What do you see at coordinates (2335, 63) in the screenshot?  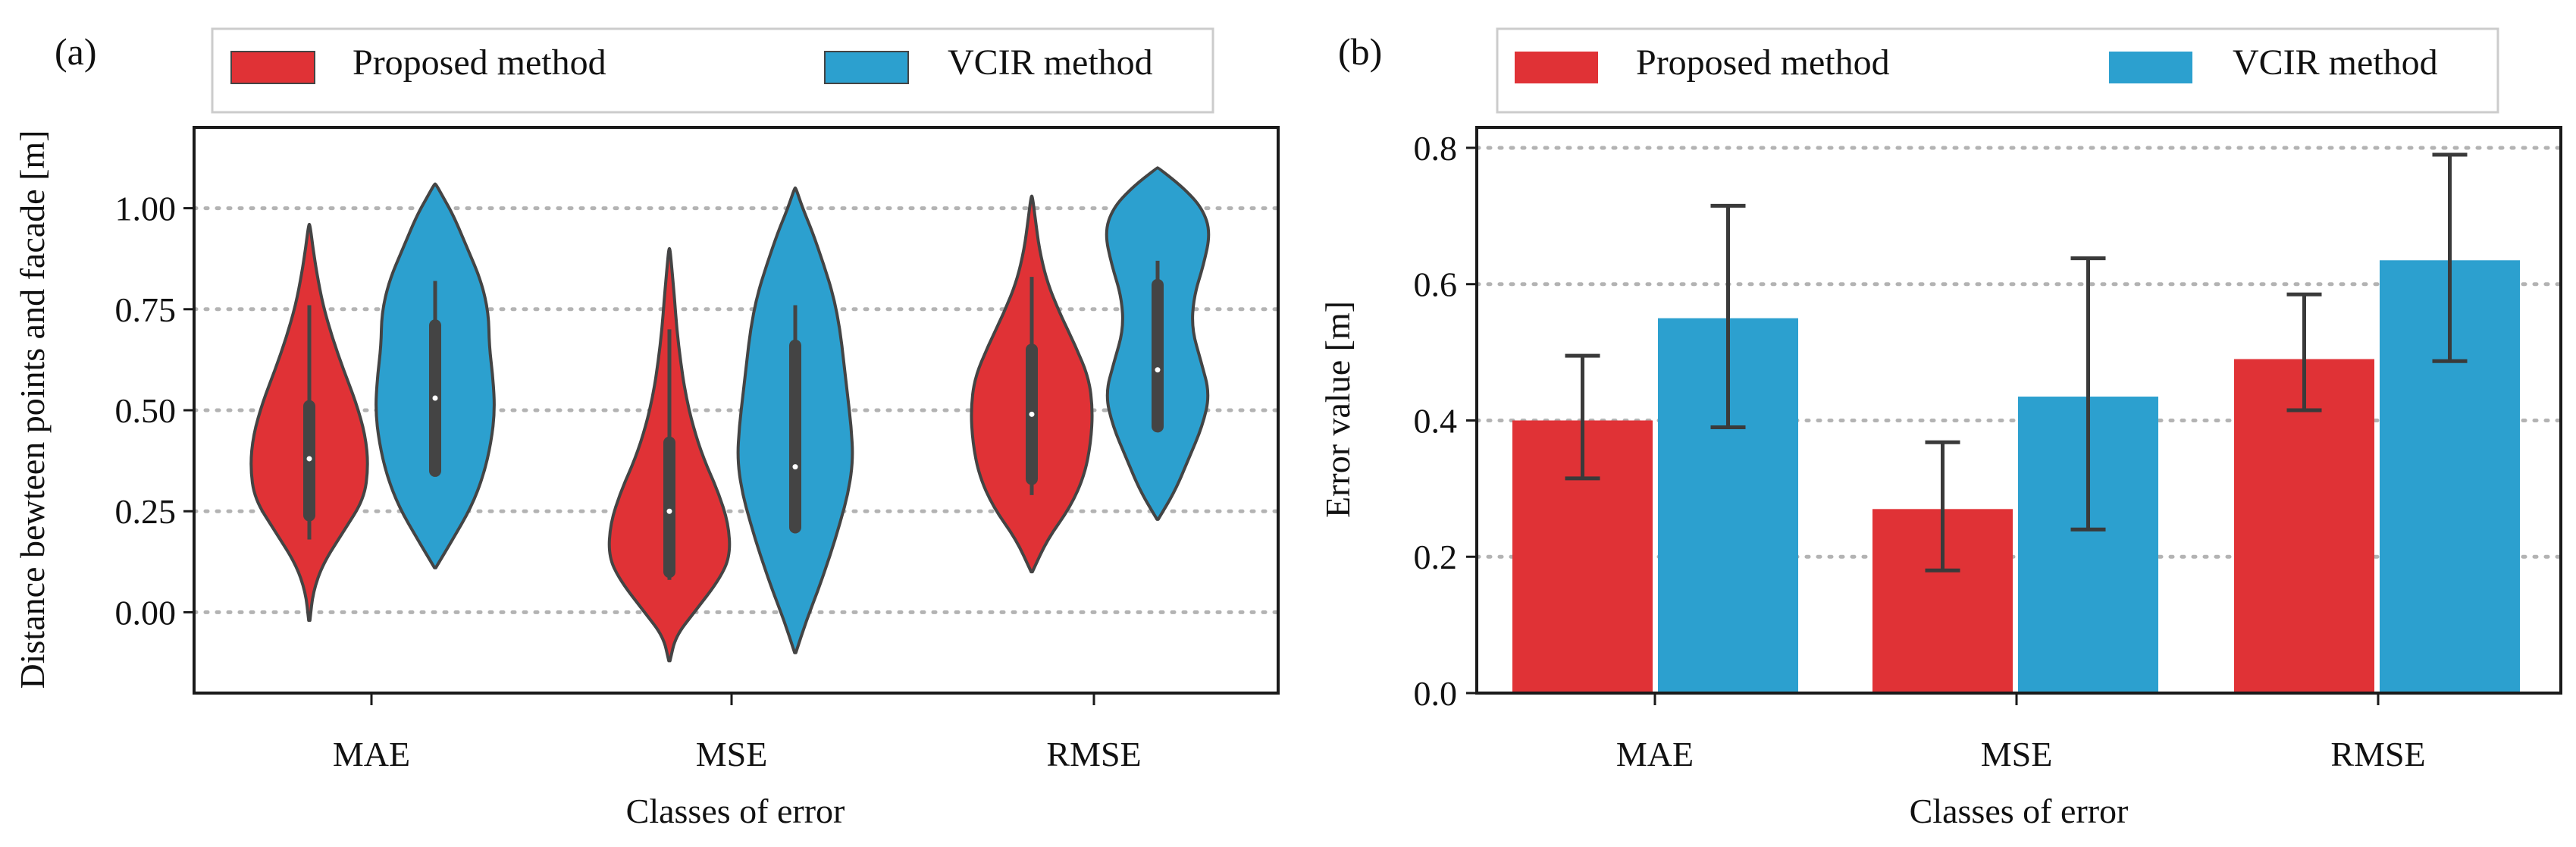 I see `panel-b-legend-label-vcir: VCIR method` at bounding box center [2335, 63].